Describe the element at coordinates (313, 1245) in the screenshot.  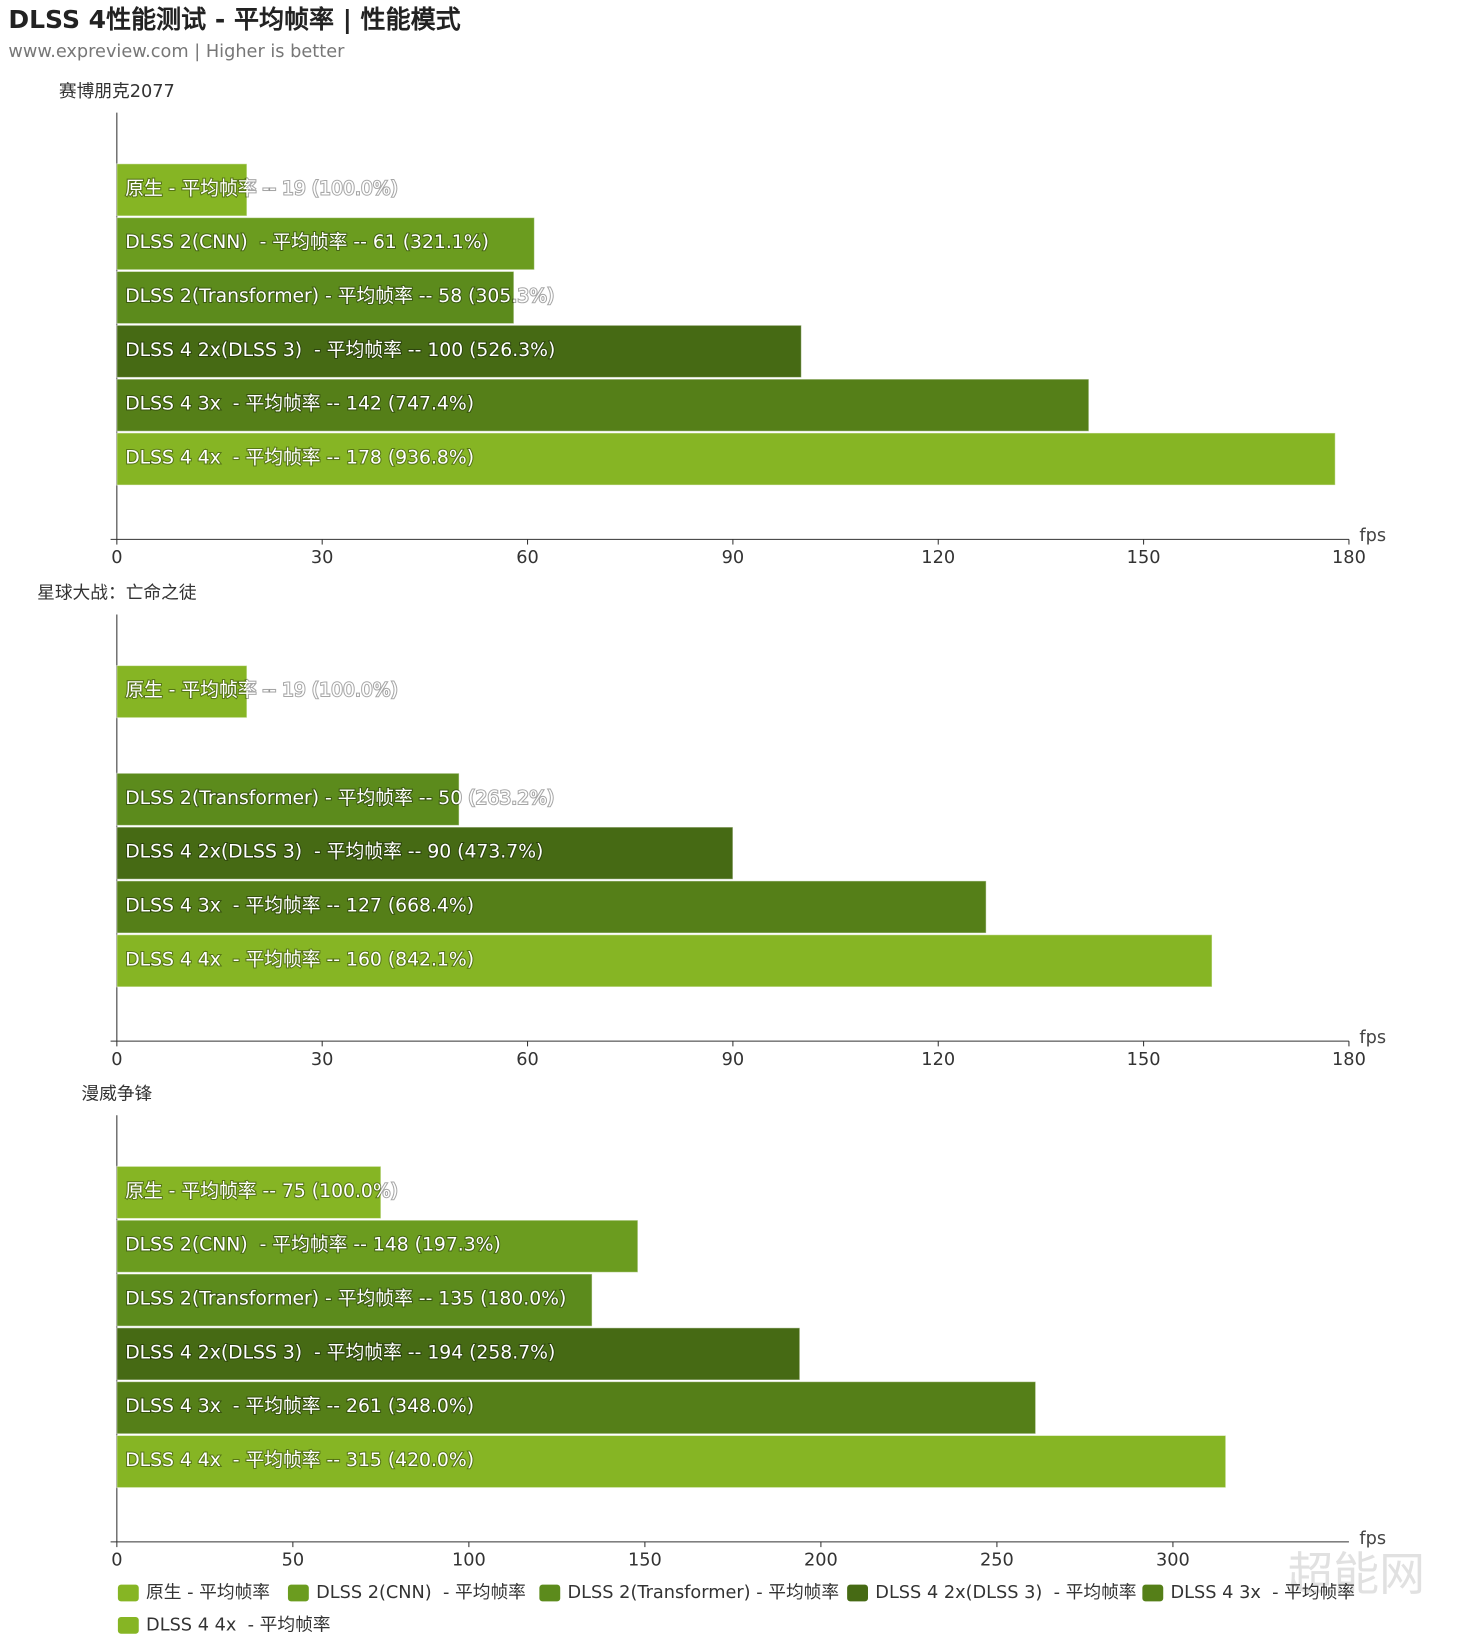
I see `bar-label: DLSS 2(CNN) - 平均帧率 -- 148 (197.3%)` at that location.